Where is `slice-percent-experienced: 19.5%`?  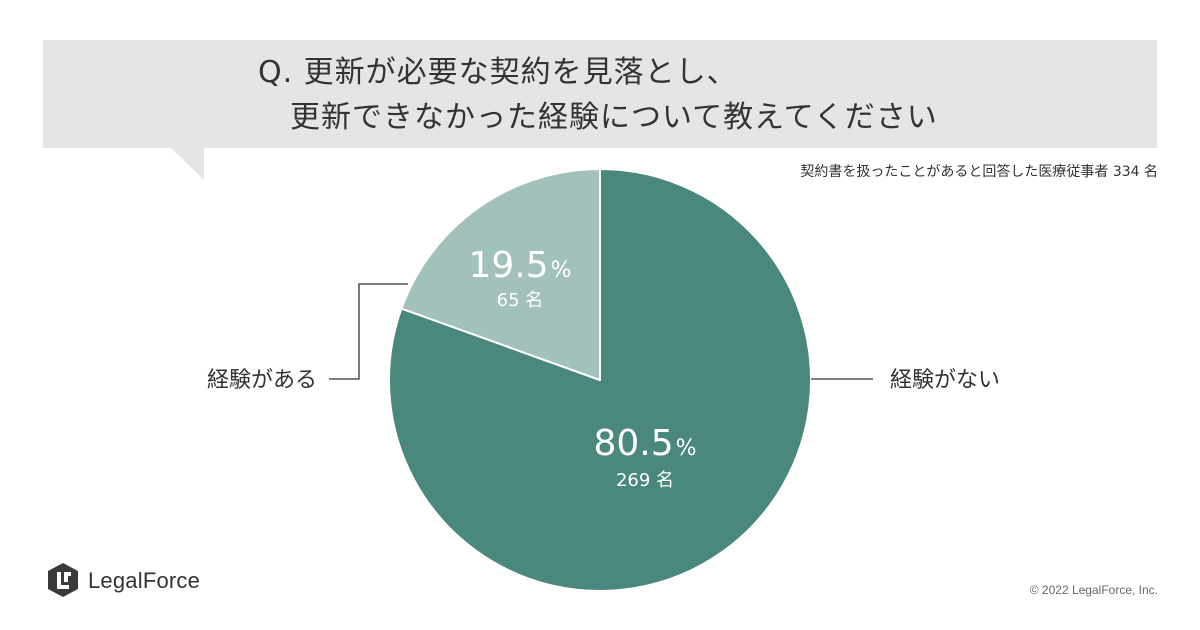
slice-percent-experienced: 19.5% is located at coordinates (519, 265).